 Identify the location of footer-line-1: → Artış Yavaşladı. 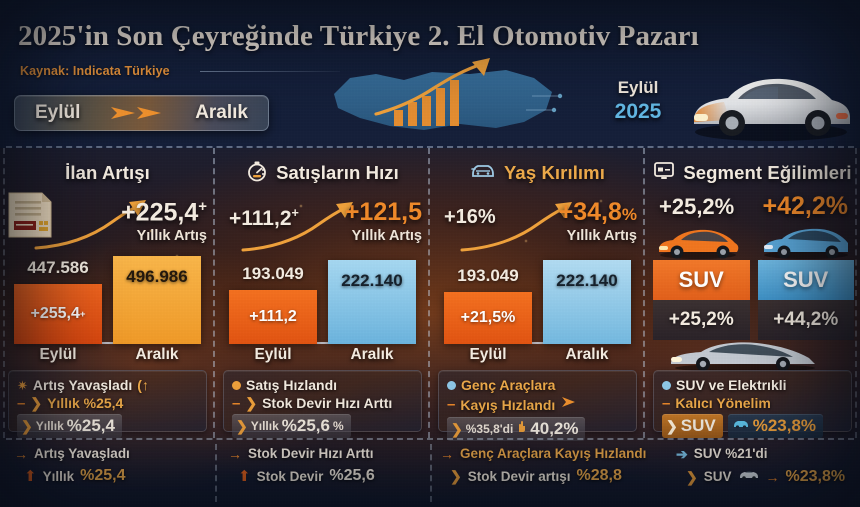
(114, 453).